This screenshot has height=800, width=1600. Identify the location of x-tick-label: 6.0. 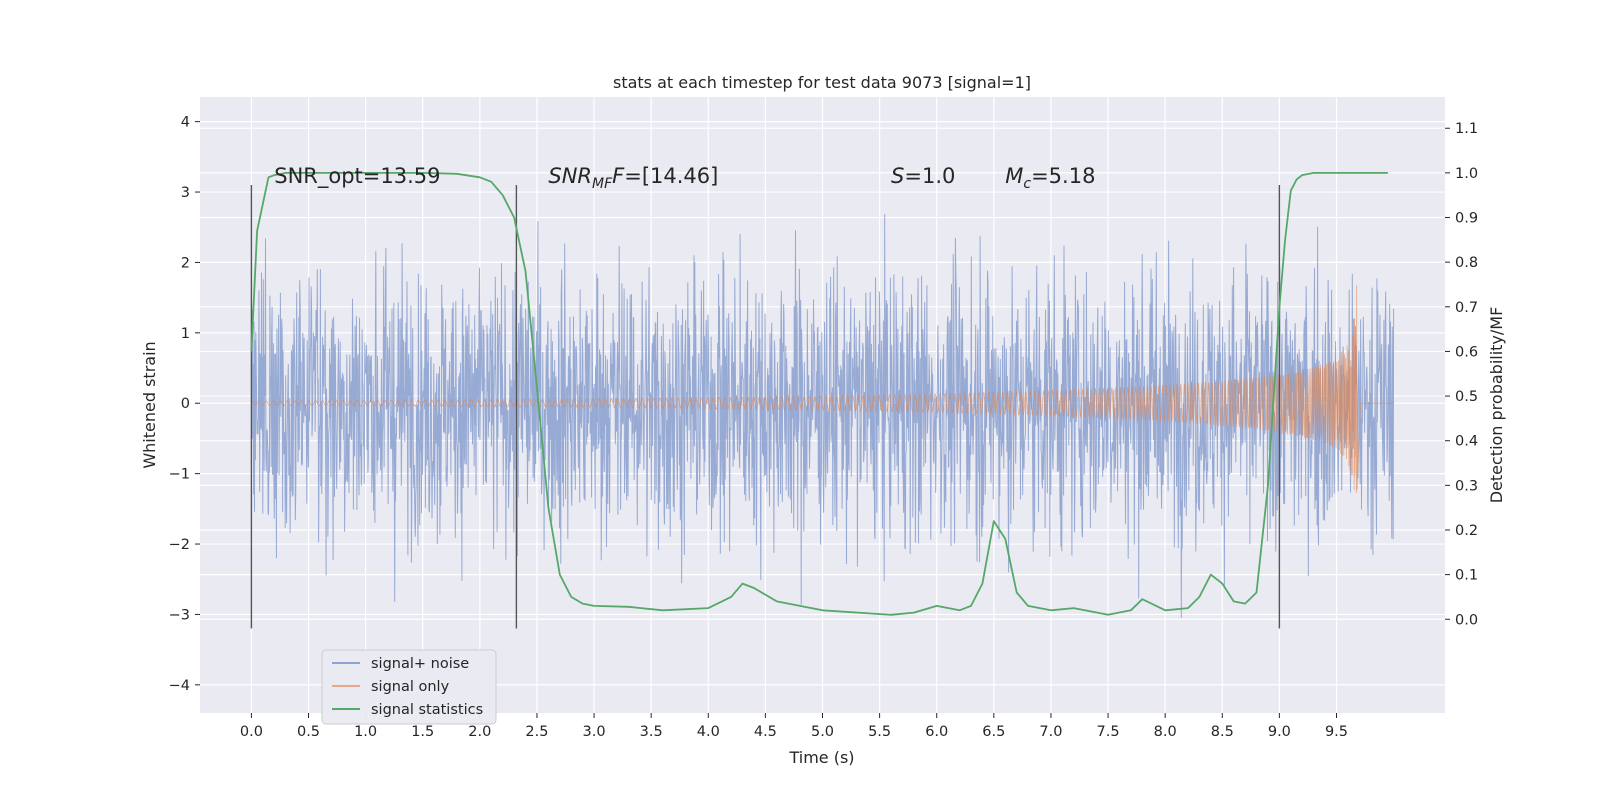
(936, 732).